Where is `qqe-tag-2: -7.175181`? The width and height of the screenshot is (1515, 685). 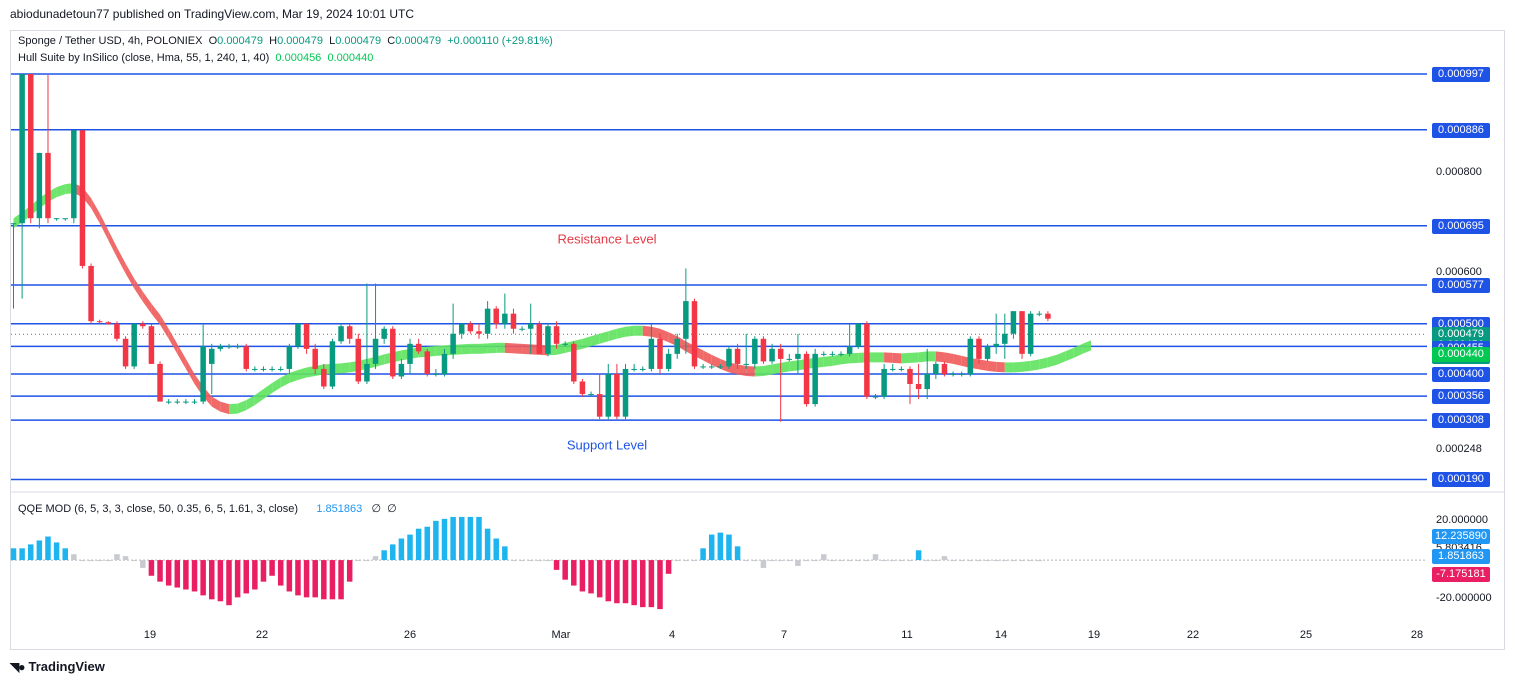 qqe-tag-2: -7.175181 is located at coordinates (1461, 575).